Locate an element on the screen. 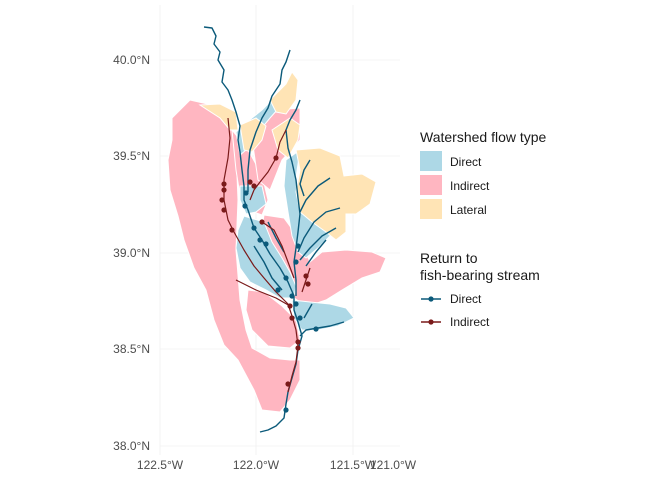  x-axis: 122.5°W 122.0°W 121.5°W 121.0°W is located at coordinates (277, 465).